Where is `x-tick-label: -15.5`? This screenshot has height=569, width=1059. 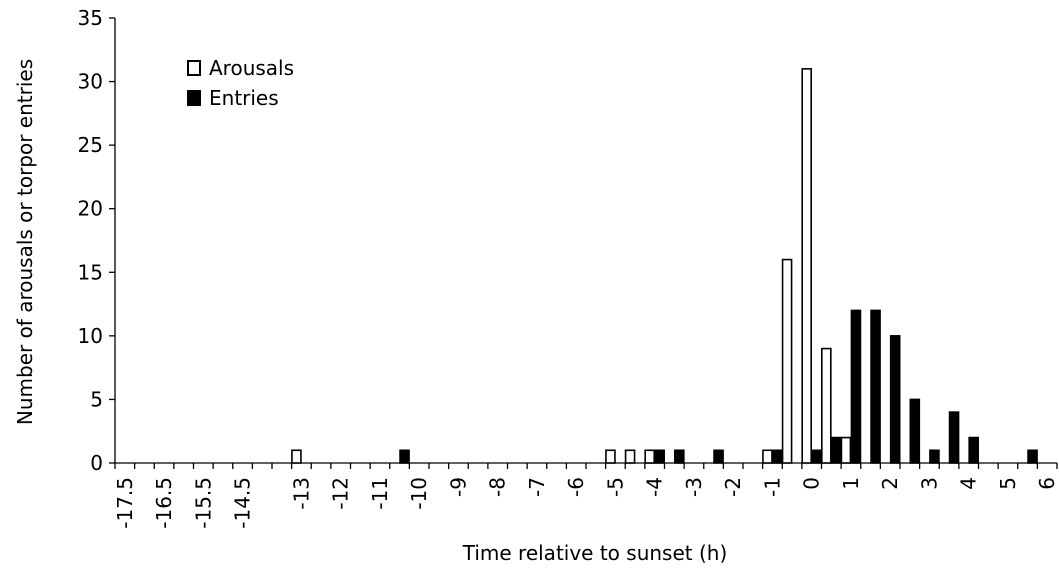 x-tick-label: -15.5 is located at coordinates (203, 503).